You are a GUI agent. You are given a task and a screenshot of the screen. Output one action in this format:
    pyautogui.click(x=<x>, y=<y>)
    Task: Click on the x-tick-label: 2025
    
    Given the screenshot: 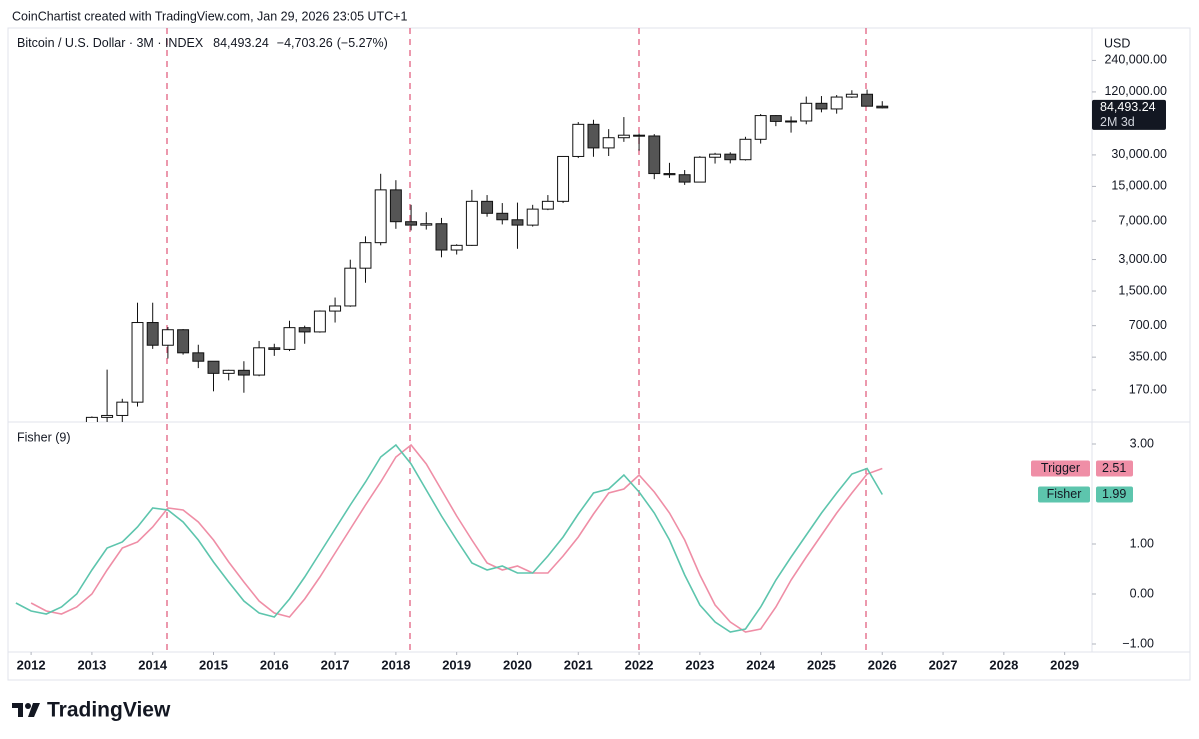 What is the action you would take?
    pyautogui.click(x=821, y=664)
    